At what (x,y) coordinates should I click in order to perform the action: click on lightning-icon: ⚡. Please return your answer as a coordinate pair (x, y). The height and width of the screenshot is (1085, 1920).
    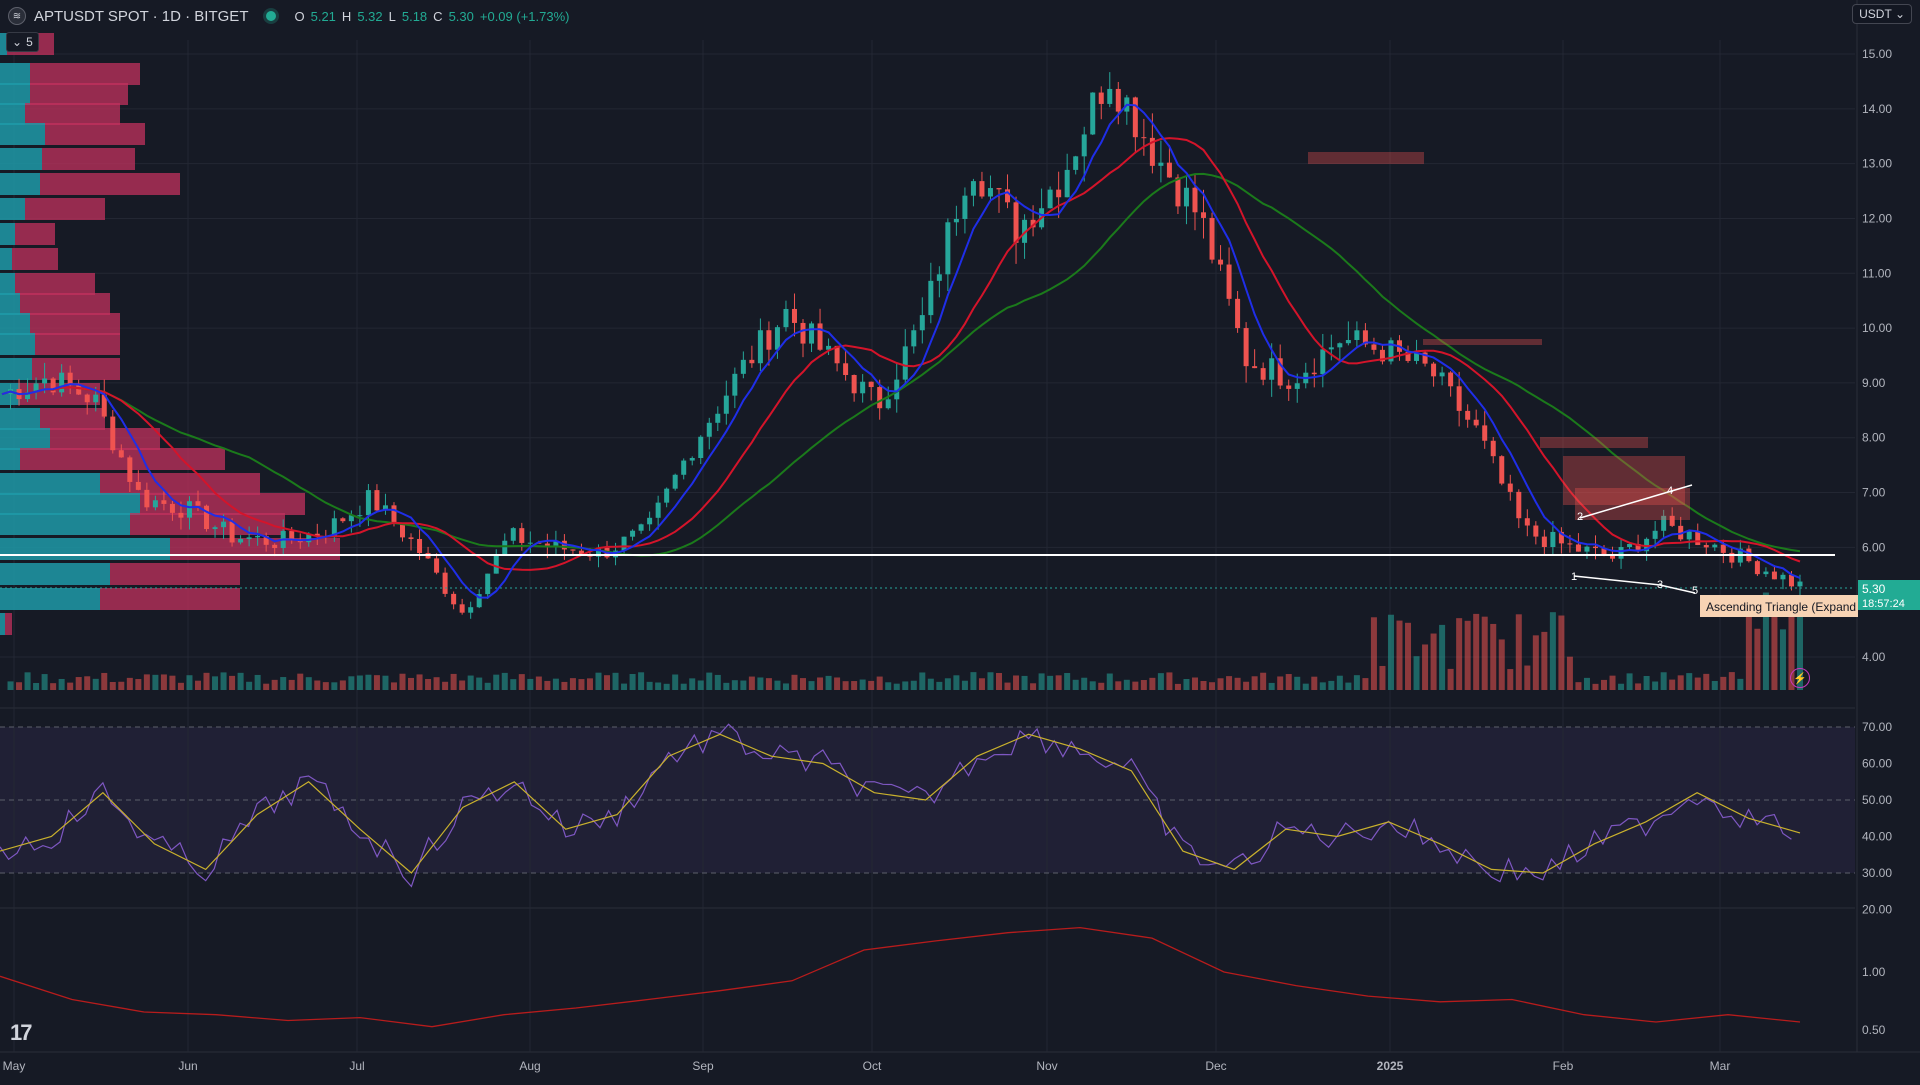
    Looking at the image, I should click on (1800, 678).